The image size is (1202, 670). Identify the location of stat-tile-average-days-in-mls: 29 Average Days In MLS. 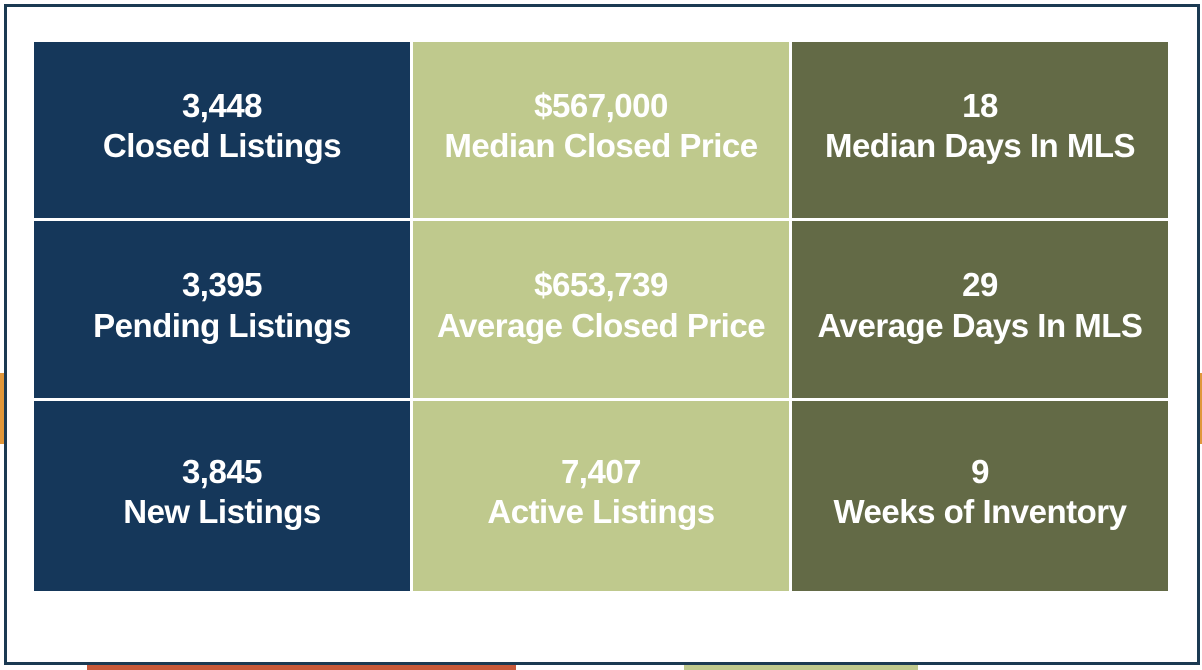
(980, 309).